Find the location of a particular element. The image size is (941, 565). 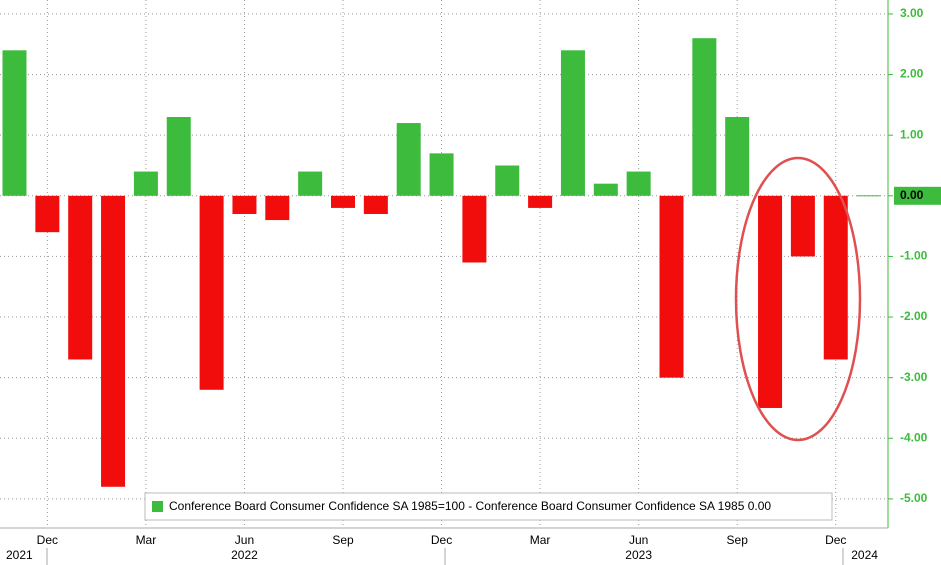

y-tick-label: -5.00 is located at coordinates (914, 498).